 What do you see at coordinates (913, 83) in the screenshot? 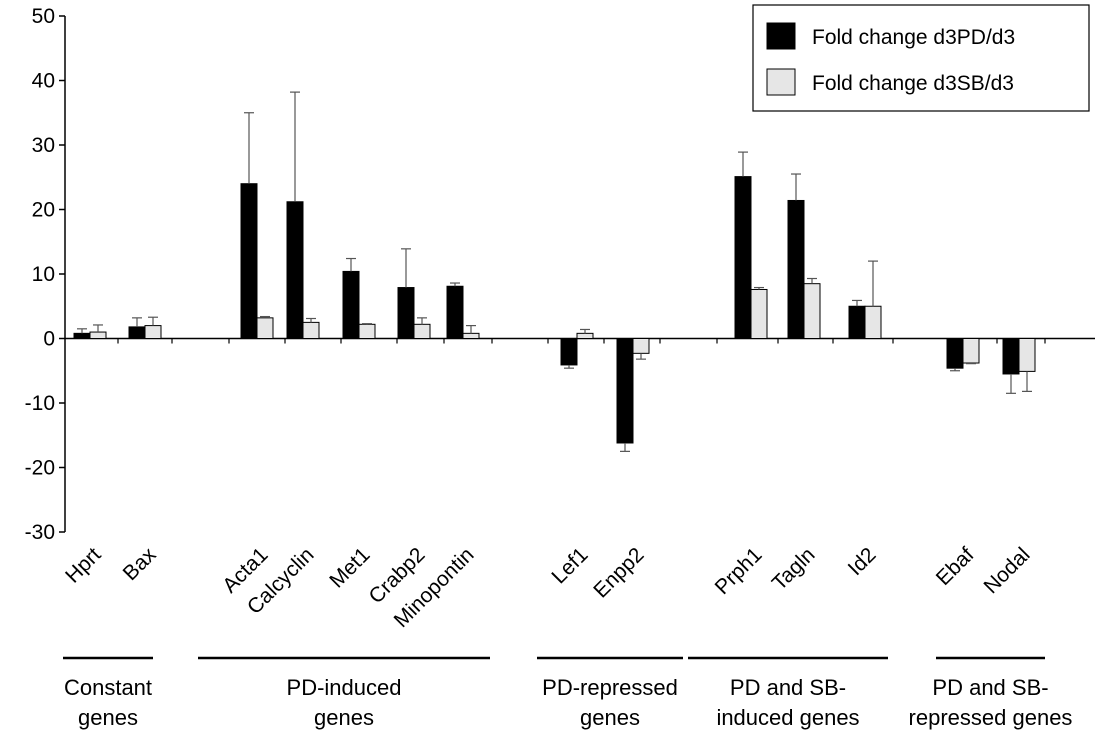
I see `legend-label: Fold change d3SB/d3` at bounding box center [913, 83].